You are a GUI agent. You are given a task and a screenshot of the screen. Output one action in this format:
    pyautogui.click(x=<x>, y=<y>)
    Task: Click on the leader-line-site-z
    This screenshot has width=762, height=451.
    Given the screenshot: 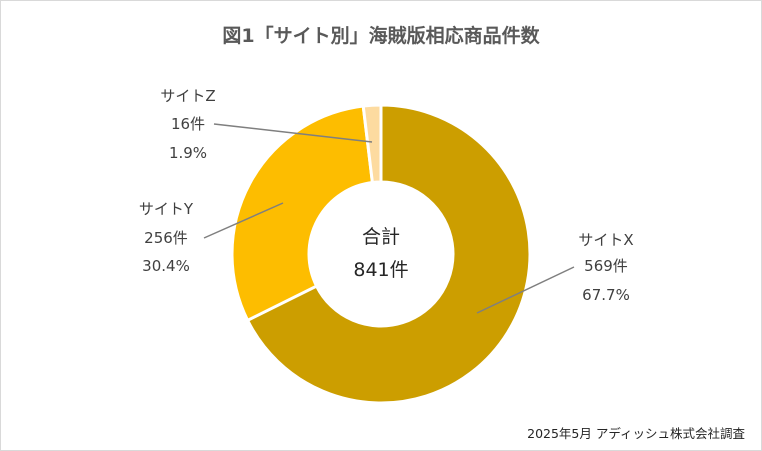 What is the action you would take?
    pyautogui.click(x=293, y=133)
    